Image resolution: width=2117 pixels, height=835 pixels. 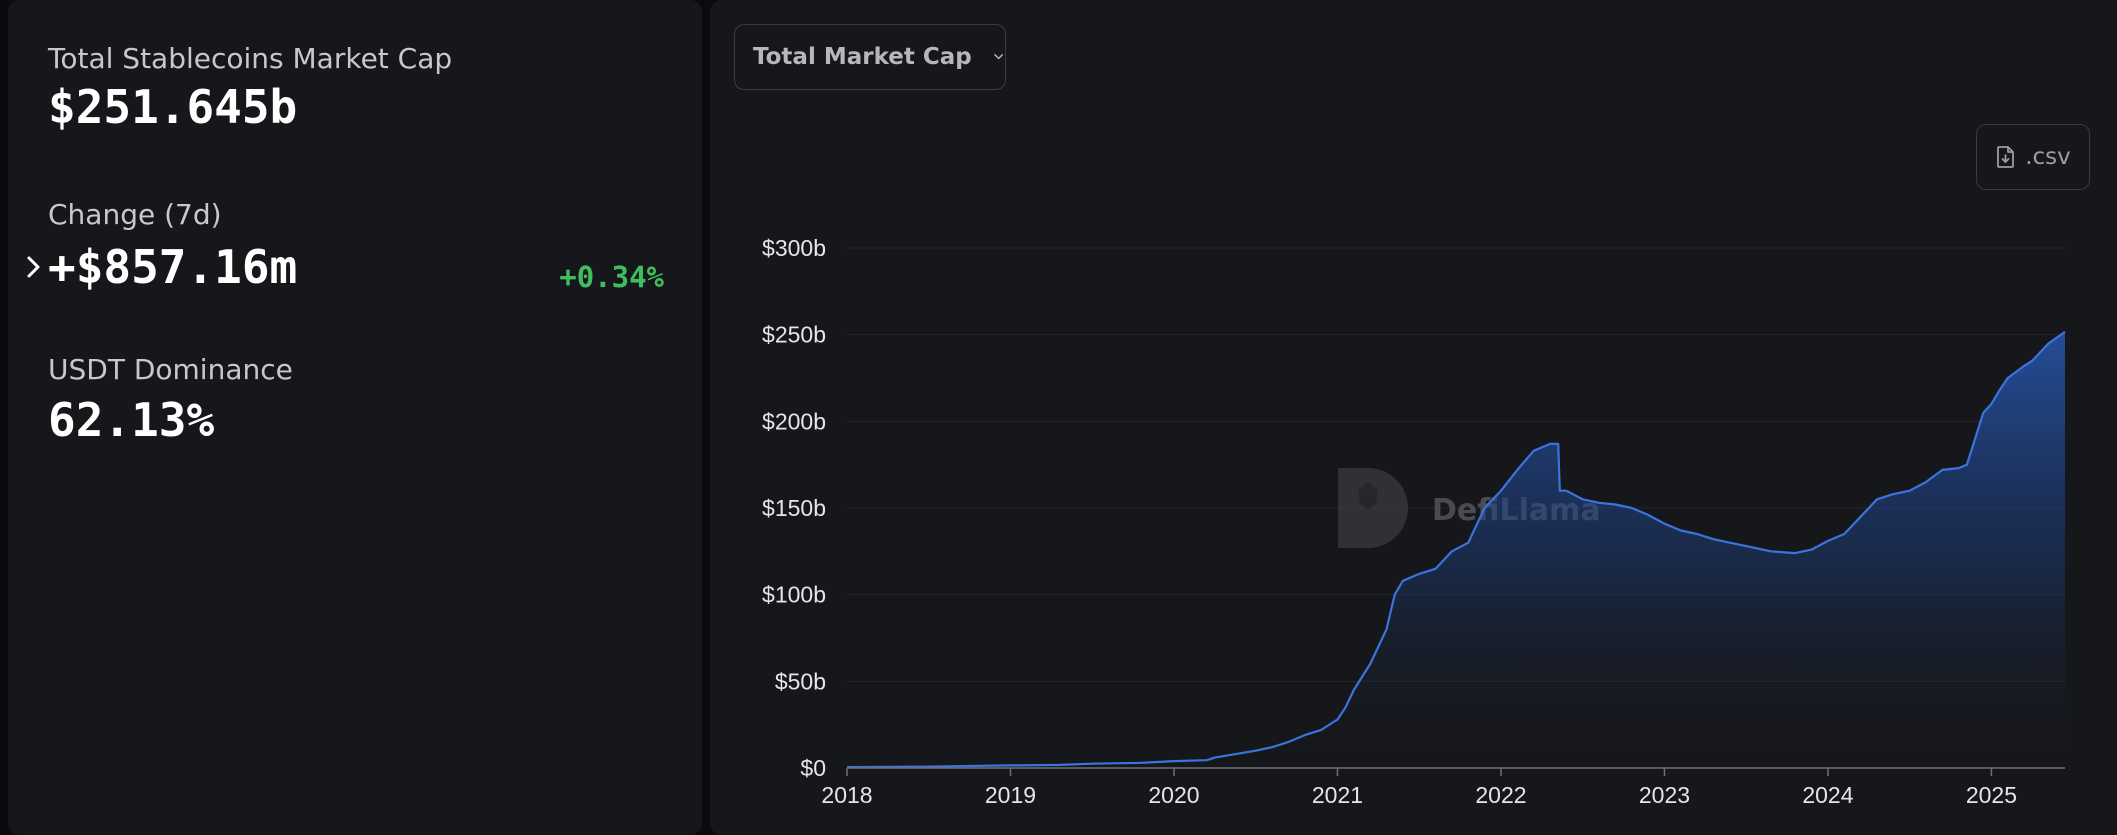 I want to click on chart-type-dropdown-label: Total Market Cap, so click(x=862, y=57).